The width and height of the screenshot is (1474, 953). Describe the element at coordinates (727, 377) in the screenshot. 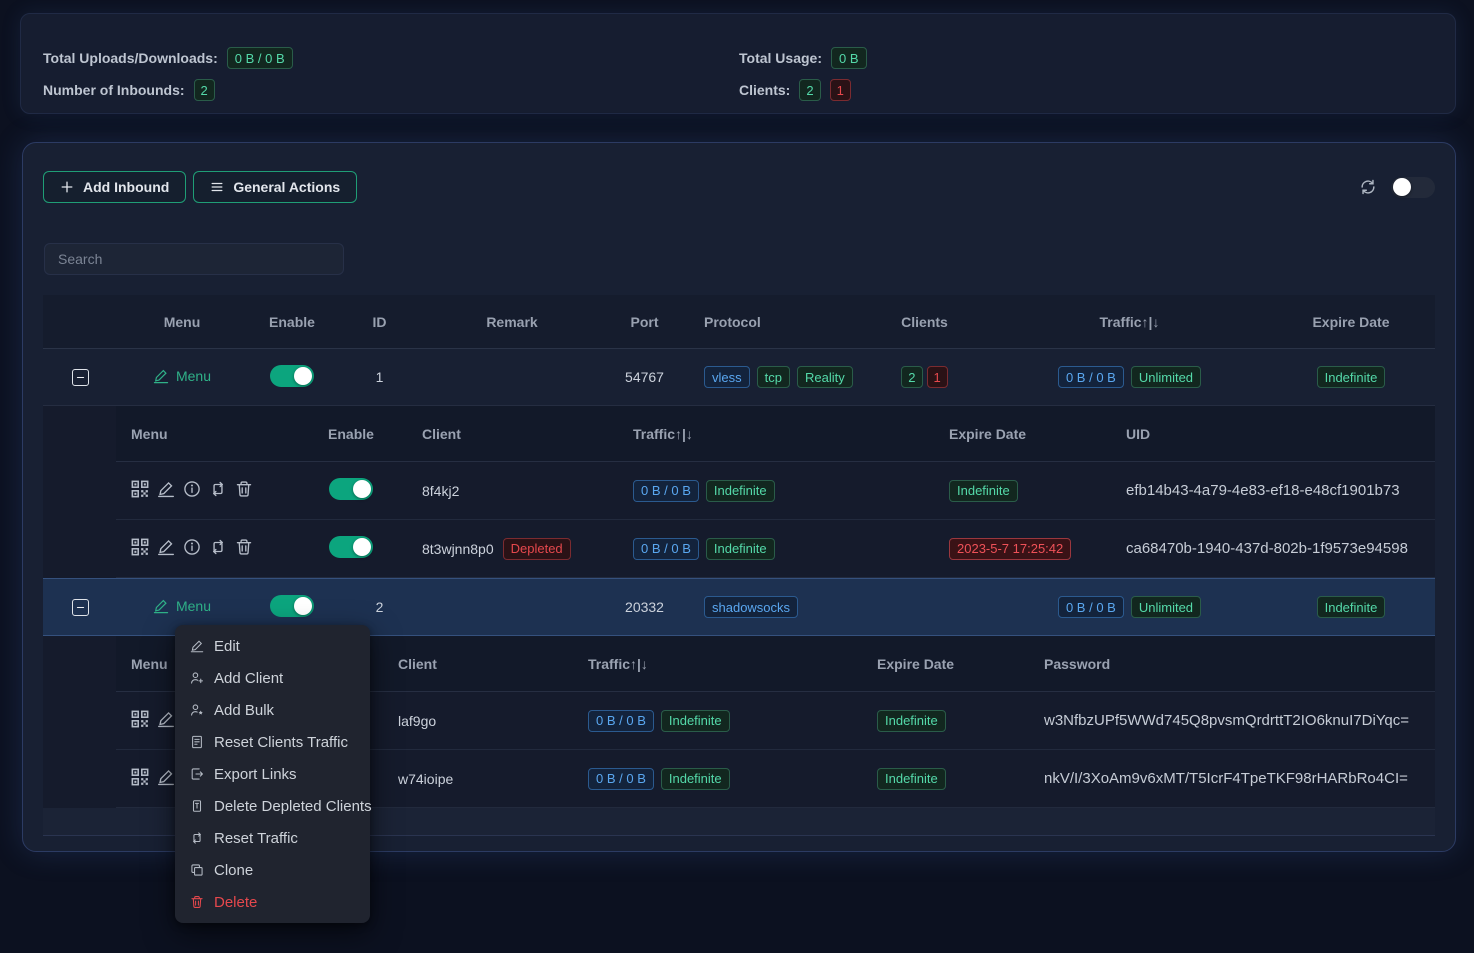

I see `protocol-tag: vless` at that location.